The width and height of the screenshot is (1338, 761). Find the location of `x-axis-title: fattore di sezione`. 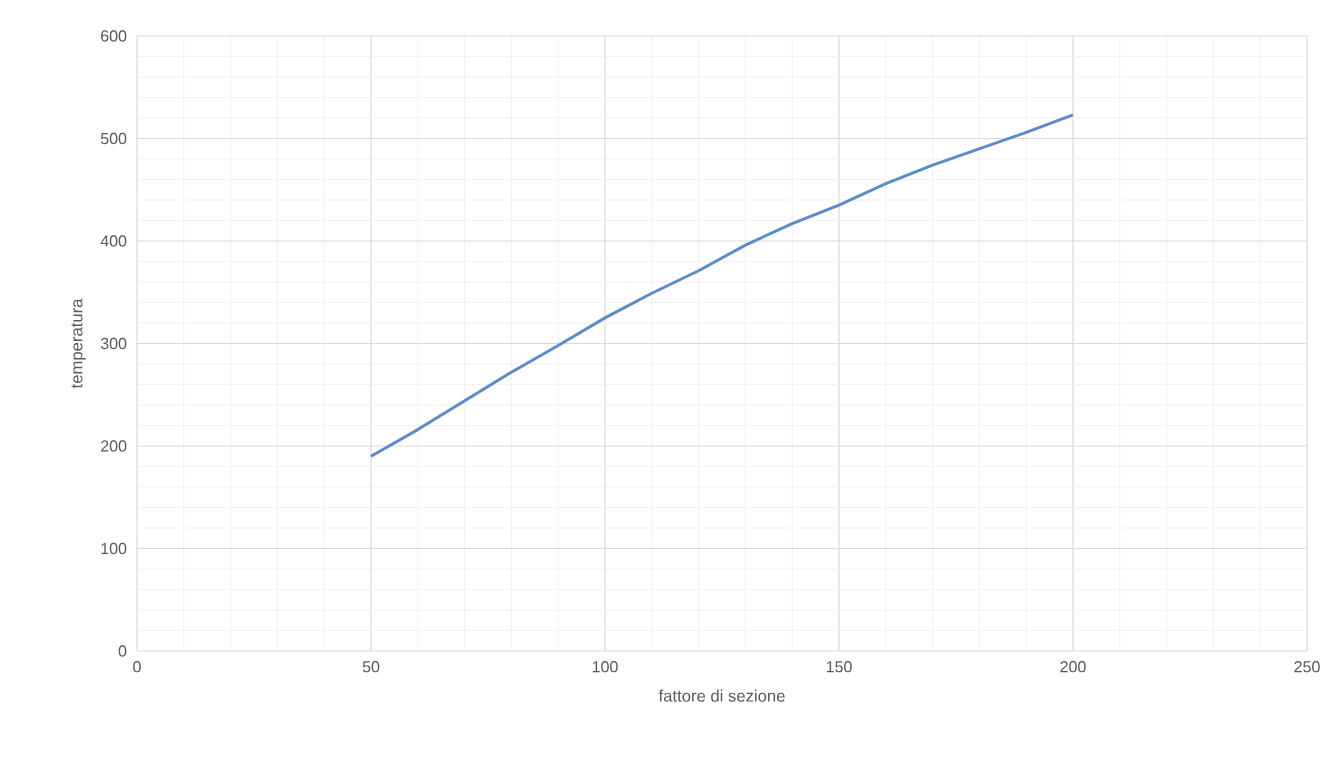

x-axis-title: fattore di sezione is located at coordinates (721, 695).